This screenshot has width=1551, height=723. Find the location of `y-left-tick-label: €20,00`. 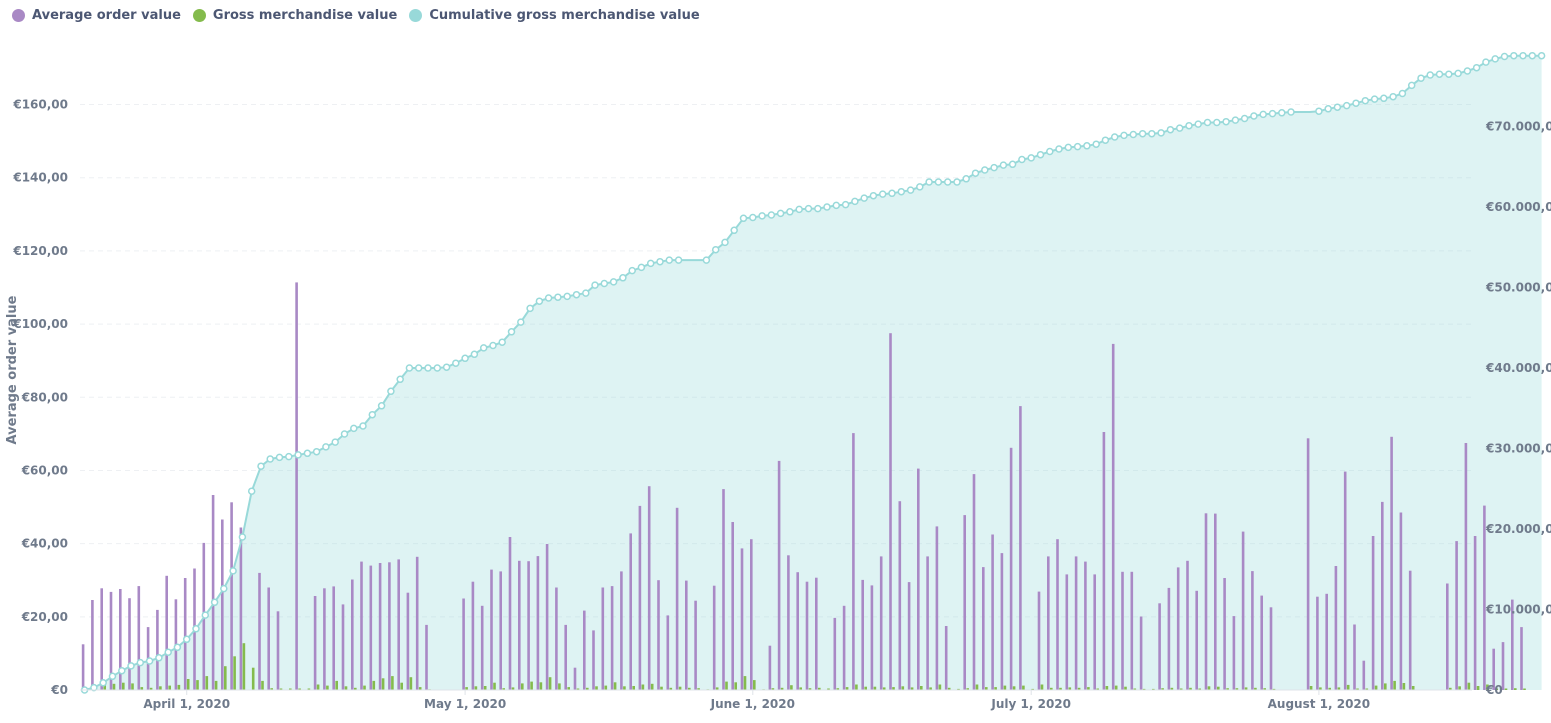

y-left-tick-label: €20,00 is located at coordinates (44, 617).